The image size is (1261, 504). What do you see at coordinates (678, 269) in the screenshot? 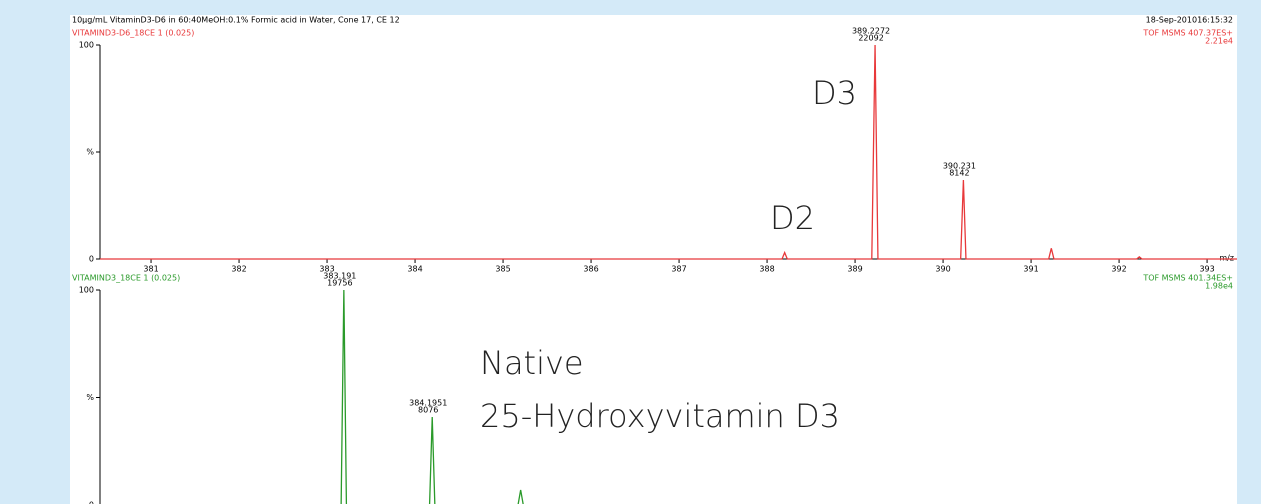
I see `x-tick-label: 387` at bounding box center [678, 269].